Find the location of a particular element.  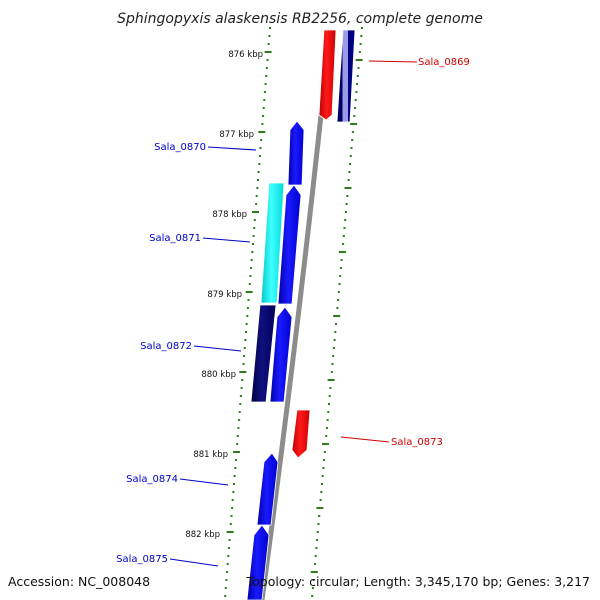

tick-ring-outer is located at coordinates (336, 312).